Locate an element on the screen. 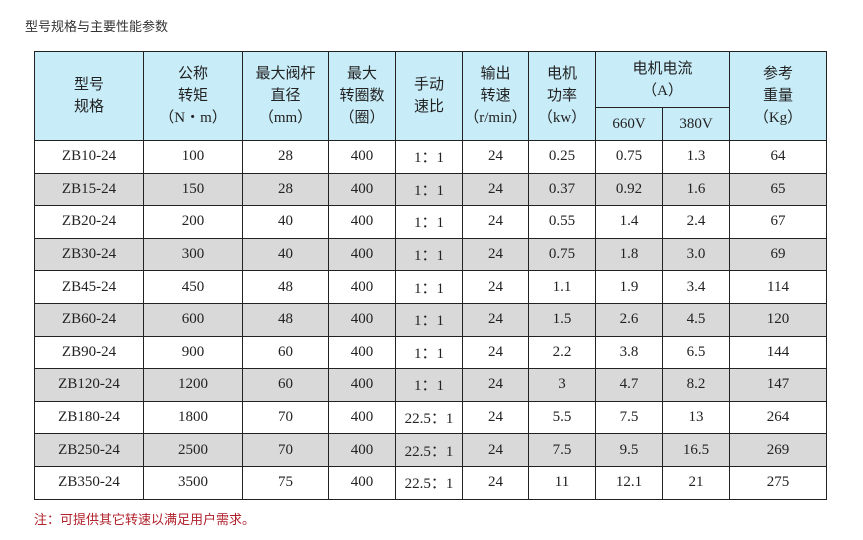 Image resolution: width=863 pixels, height=540 pixels. table-cell: 3.4 is located at coordinates (696, 287).